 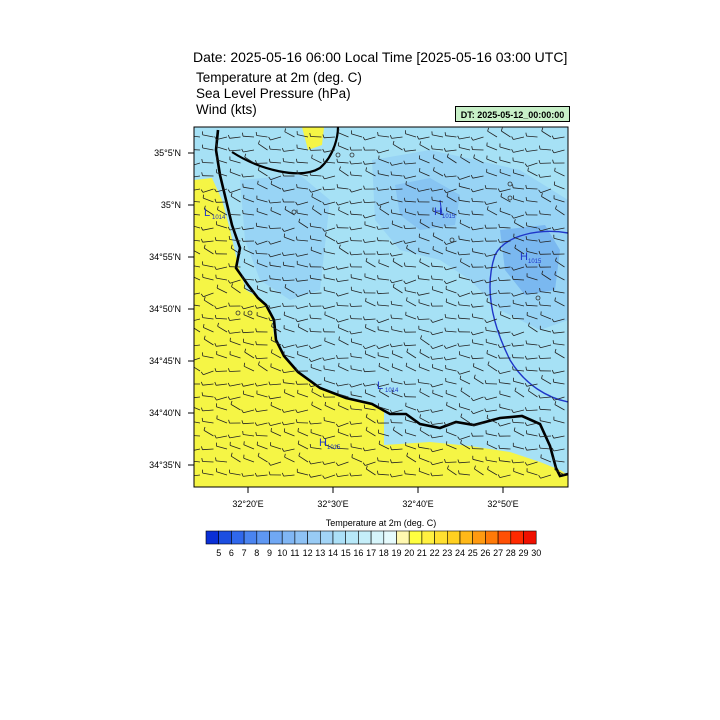 I want to click on colorbar-swatch, so click(x=377, y=537).